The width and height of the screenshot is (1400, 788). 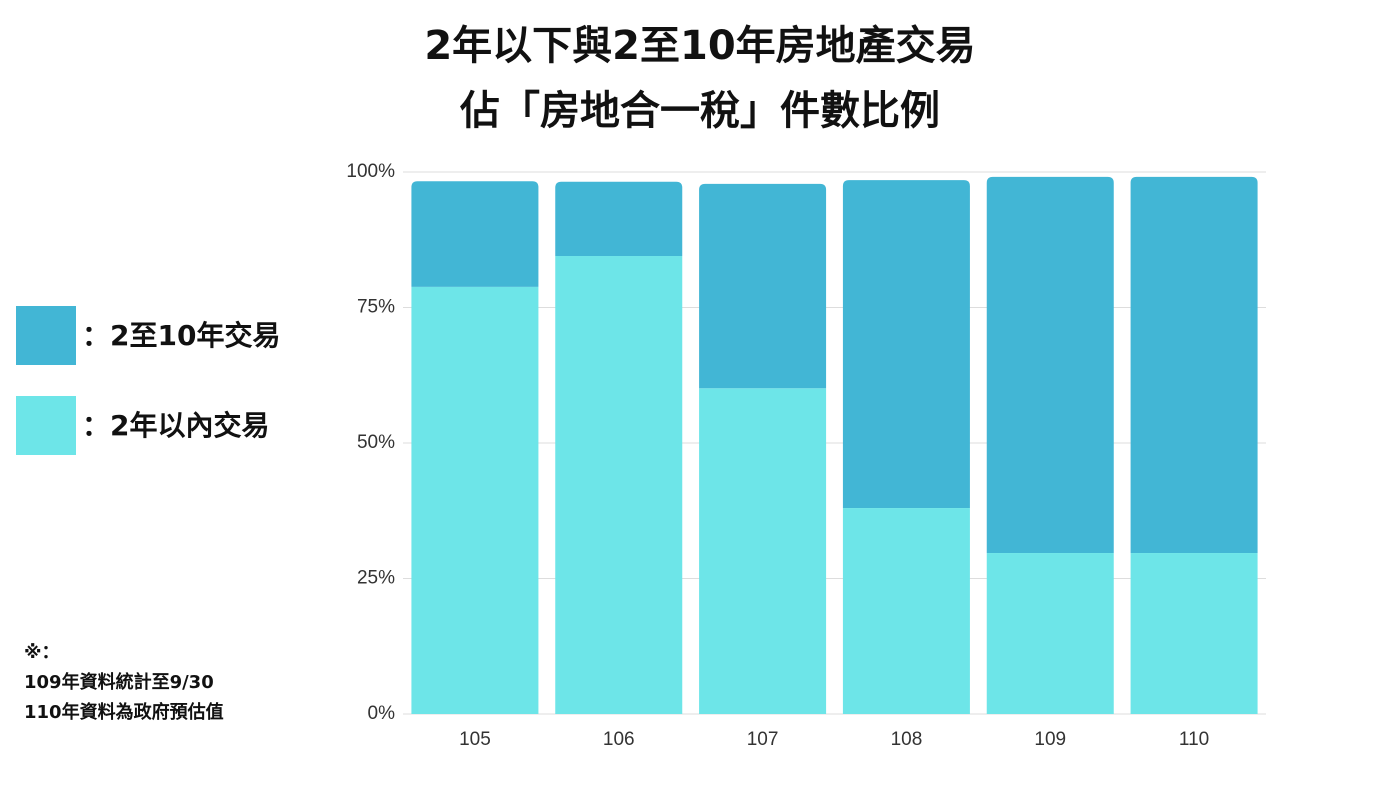 What do you see at coordinates (1050, 739) in the screenshot?
I see `x-tick-label: 109` at bounding box center [1050, 739].